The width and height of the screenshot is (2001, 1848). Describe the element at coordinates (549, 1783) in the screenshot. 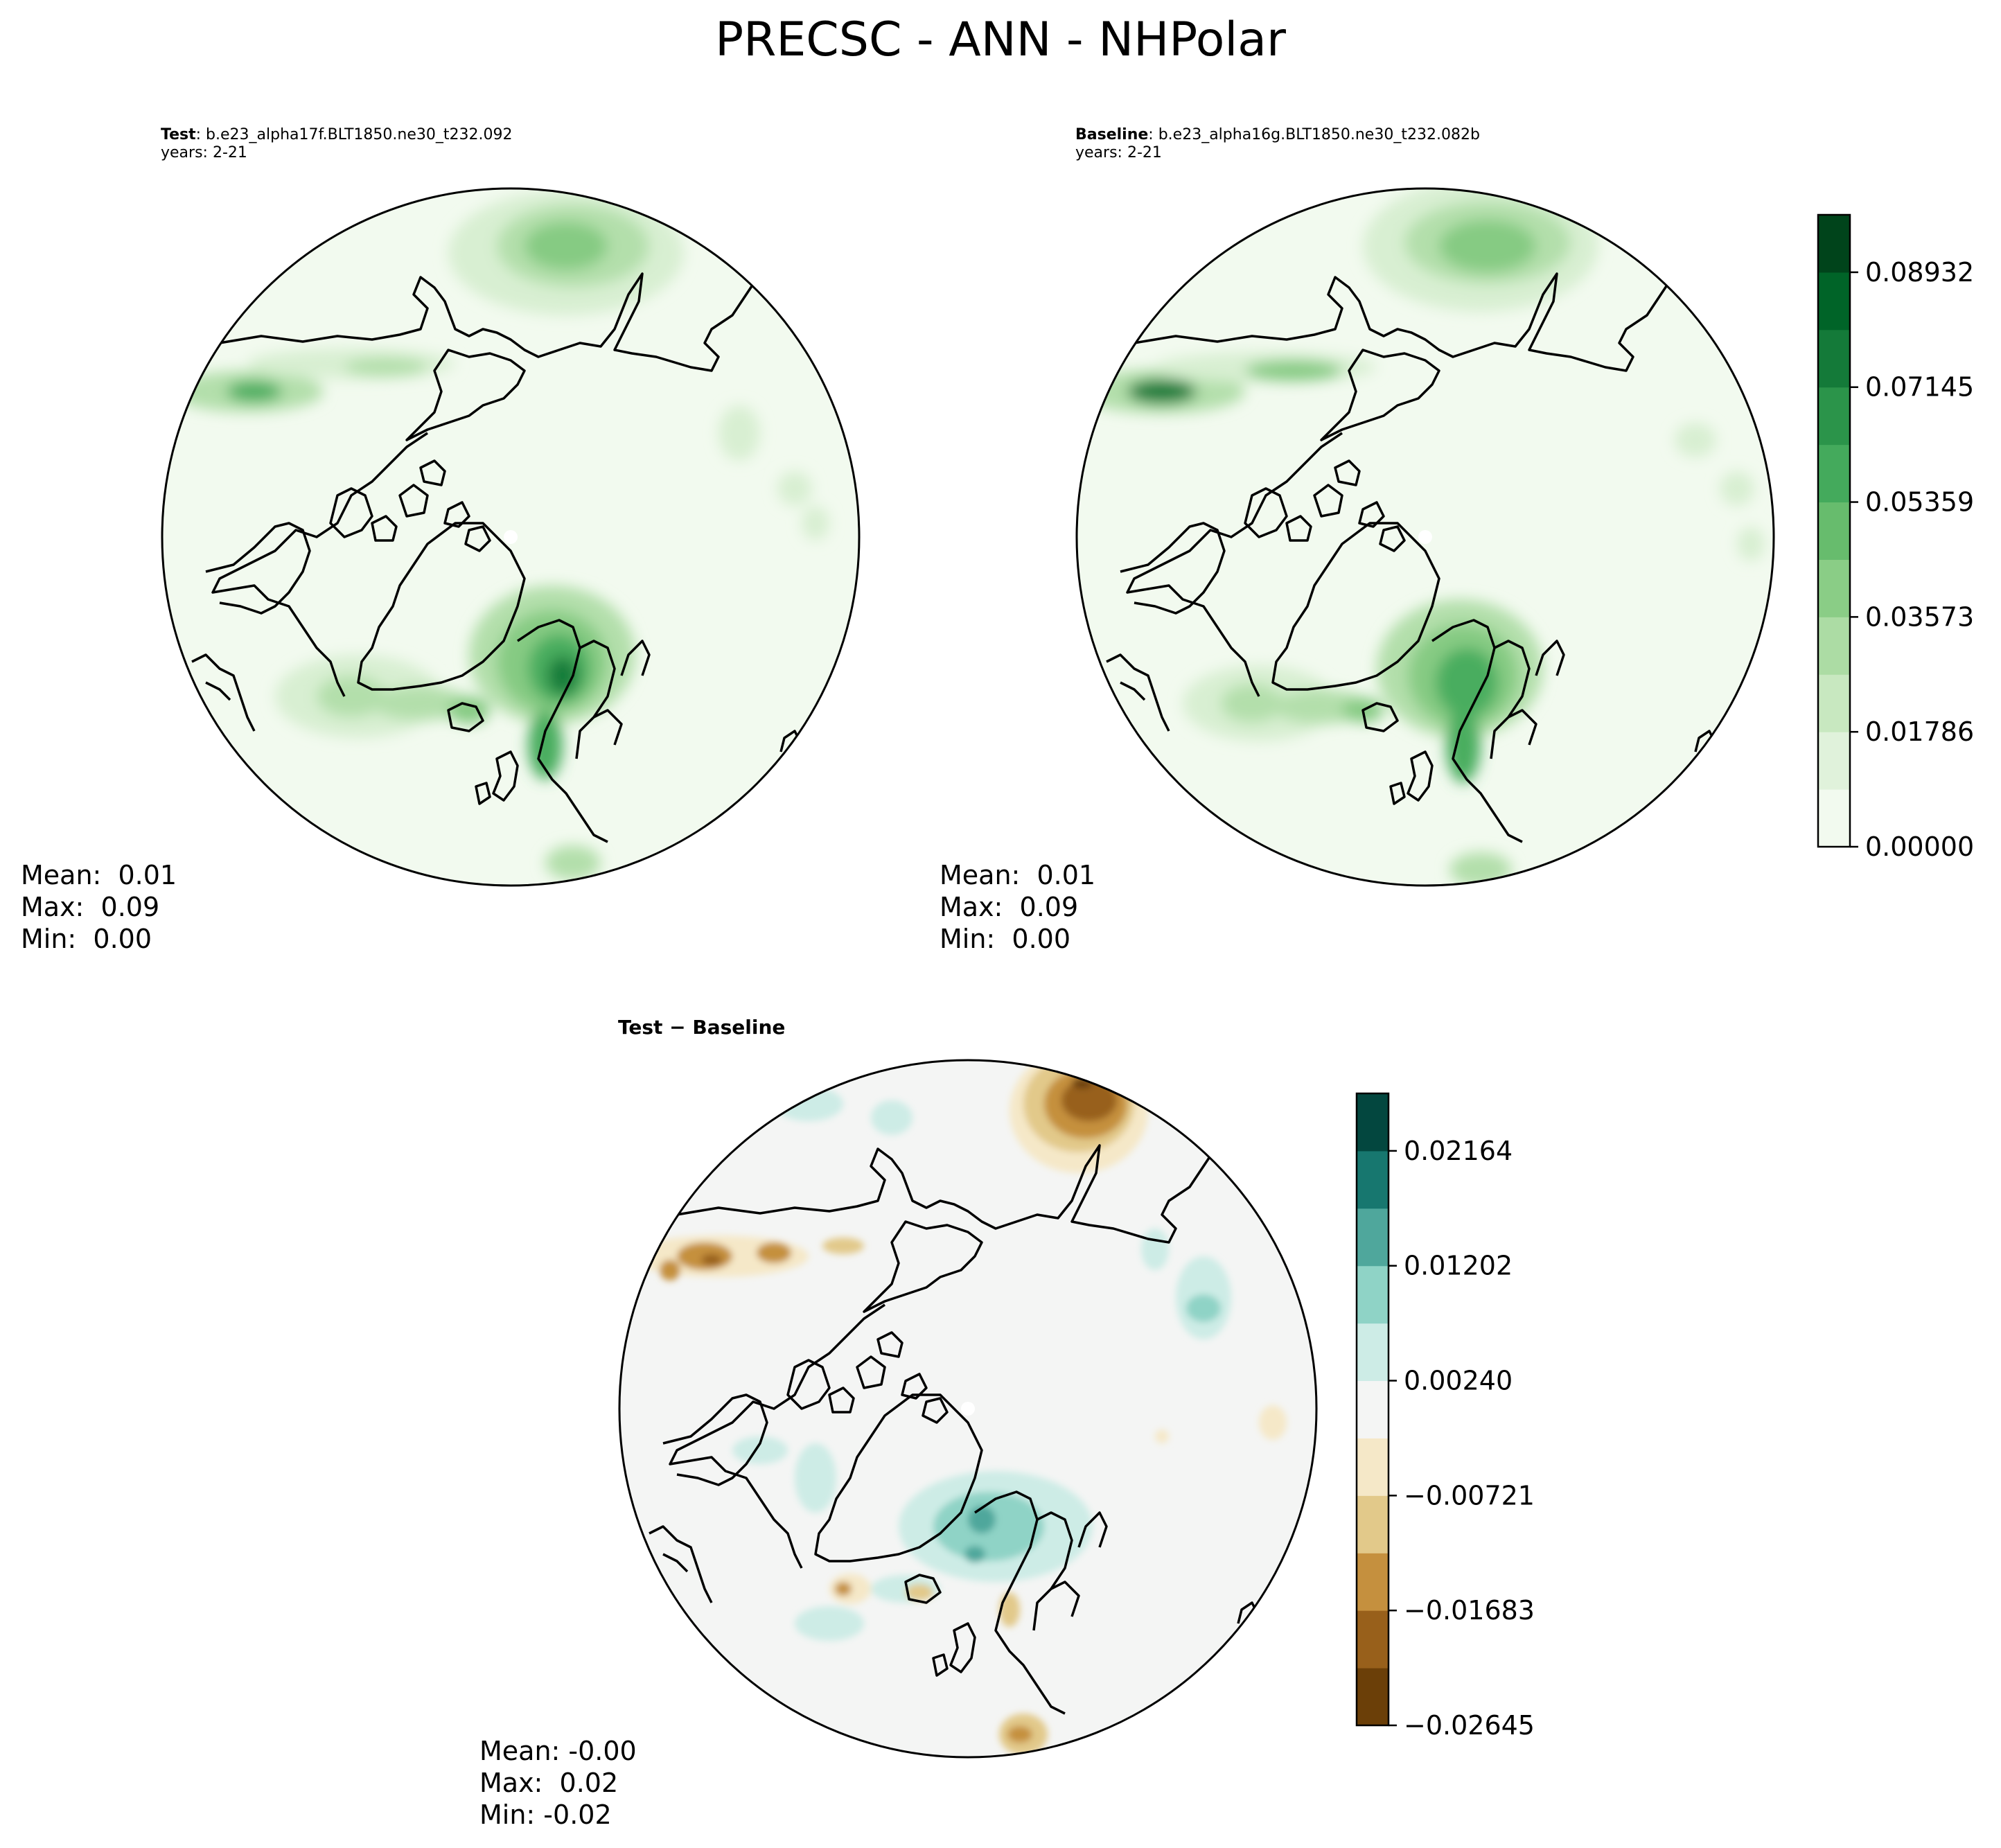

I see `diff-max: Max: 0.02` at that location.